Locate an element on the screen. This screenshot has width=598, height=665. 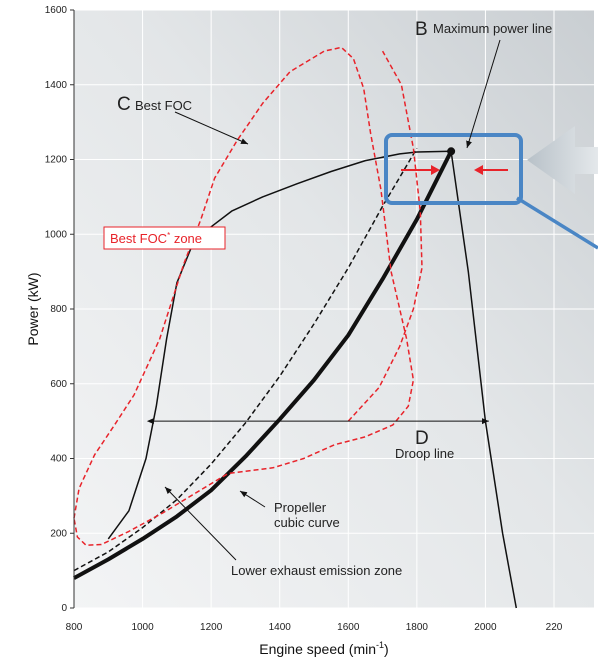
foc-zone-label-box is located at coordinates (164, 238).